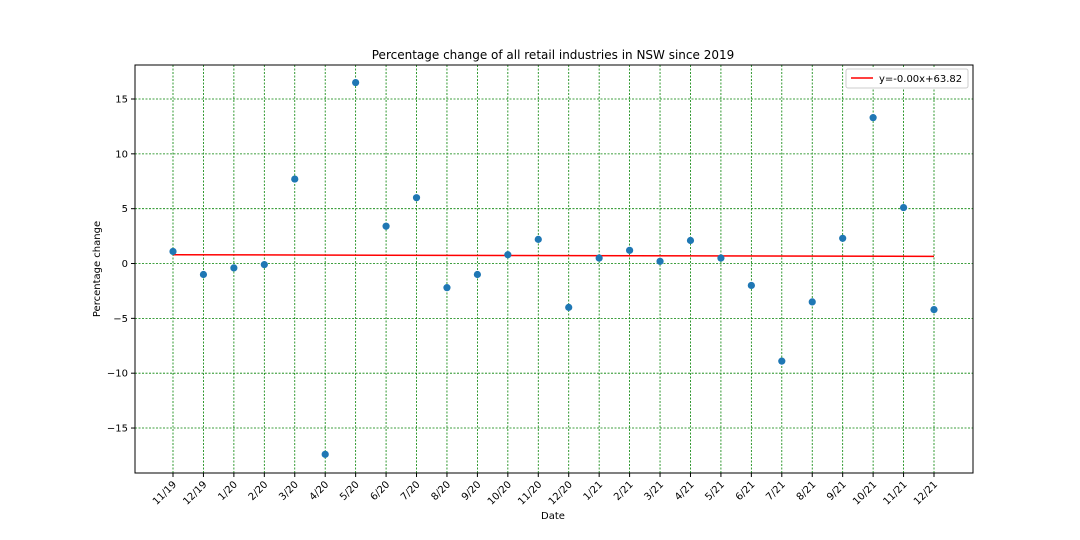 This screenshot has width=1080, height=540. I want to click on y-tick-label: 10, so click(121, 154).